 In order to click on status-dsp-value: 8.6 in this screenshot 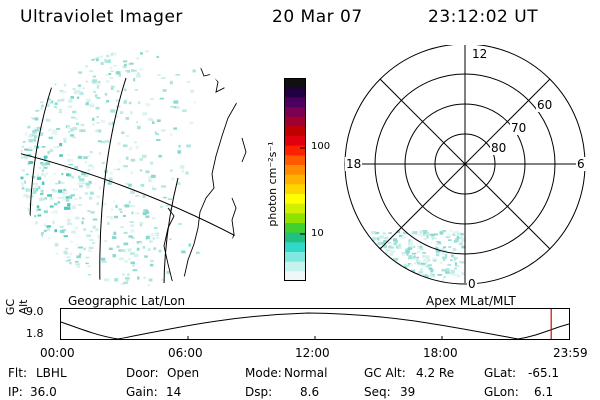, I will do `click(310, 392)`.